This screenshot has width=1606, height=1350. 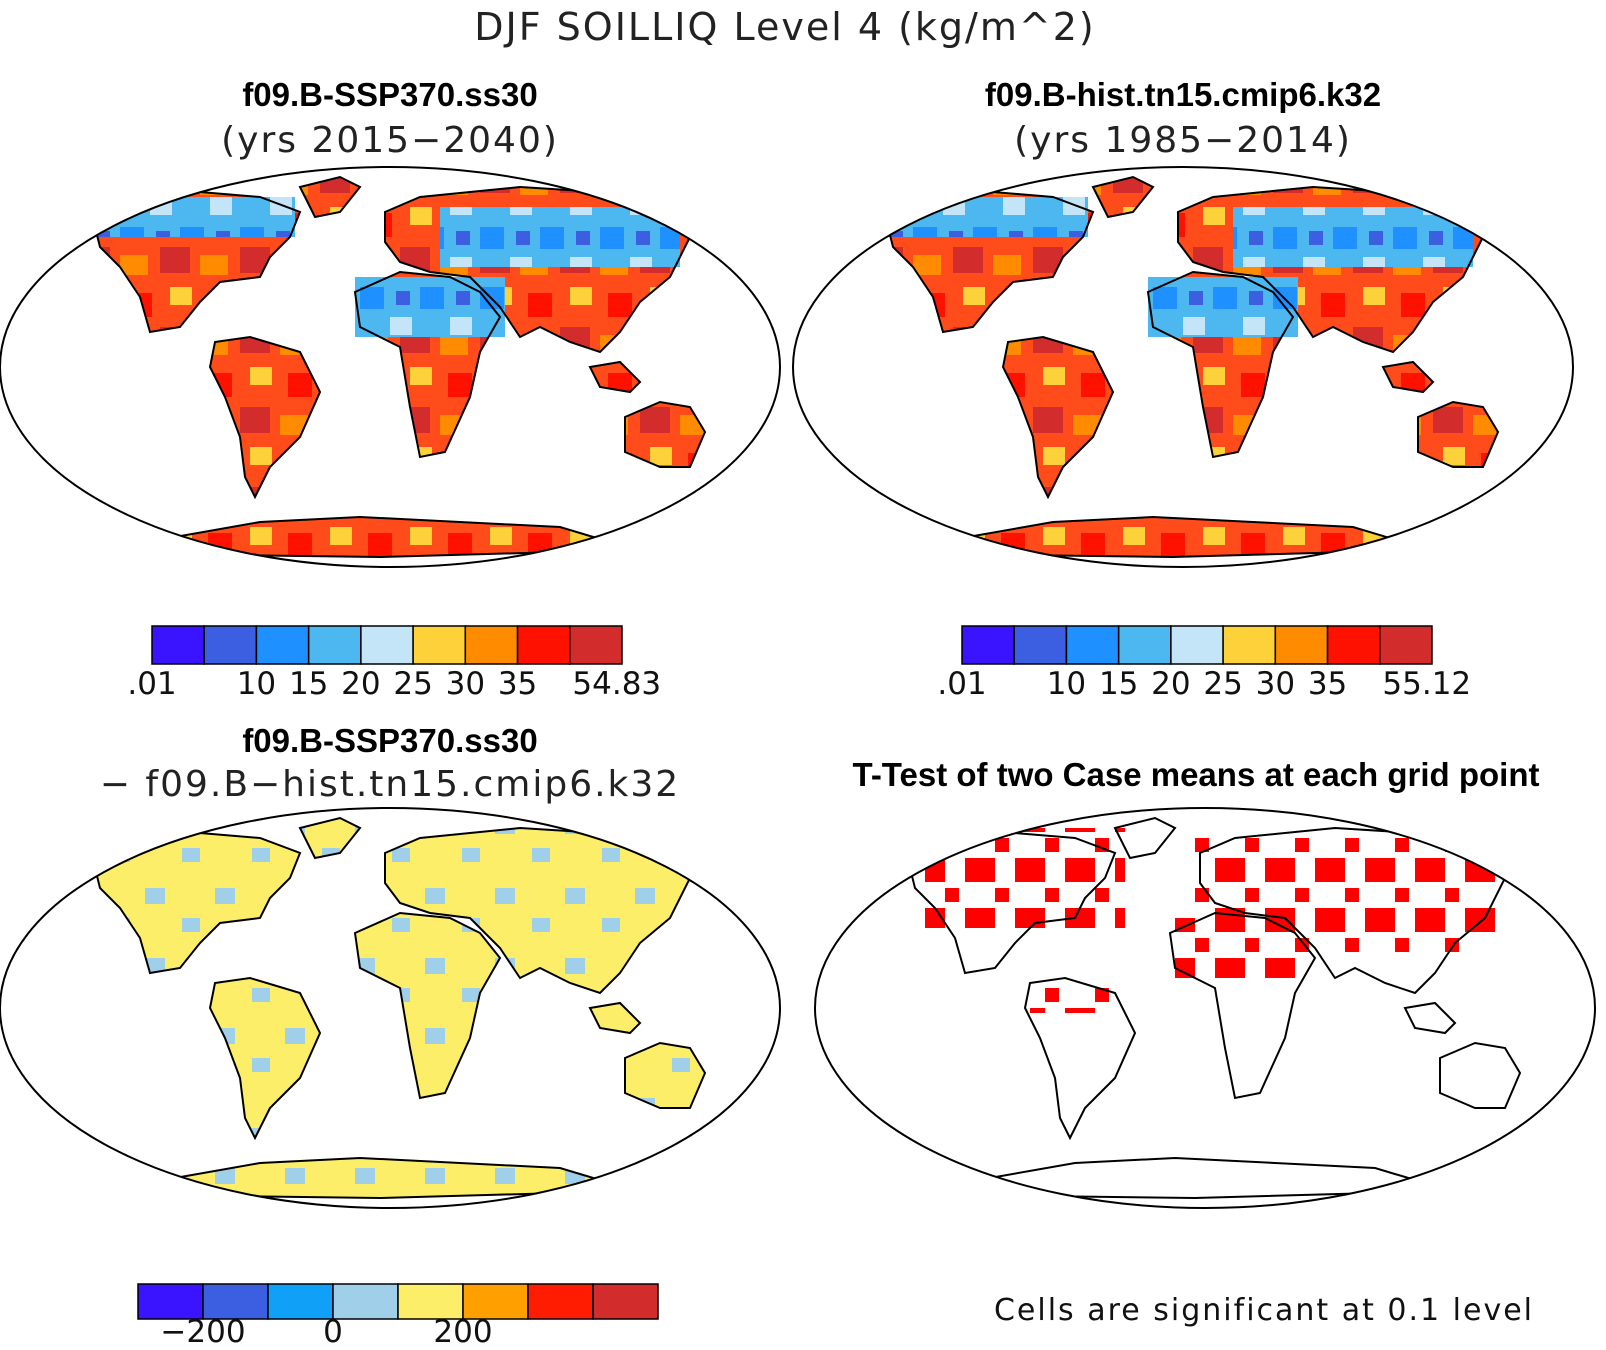 I want to click on panel-case1-map, so click(x=390, y=367).